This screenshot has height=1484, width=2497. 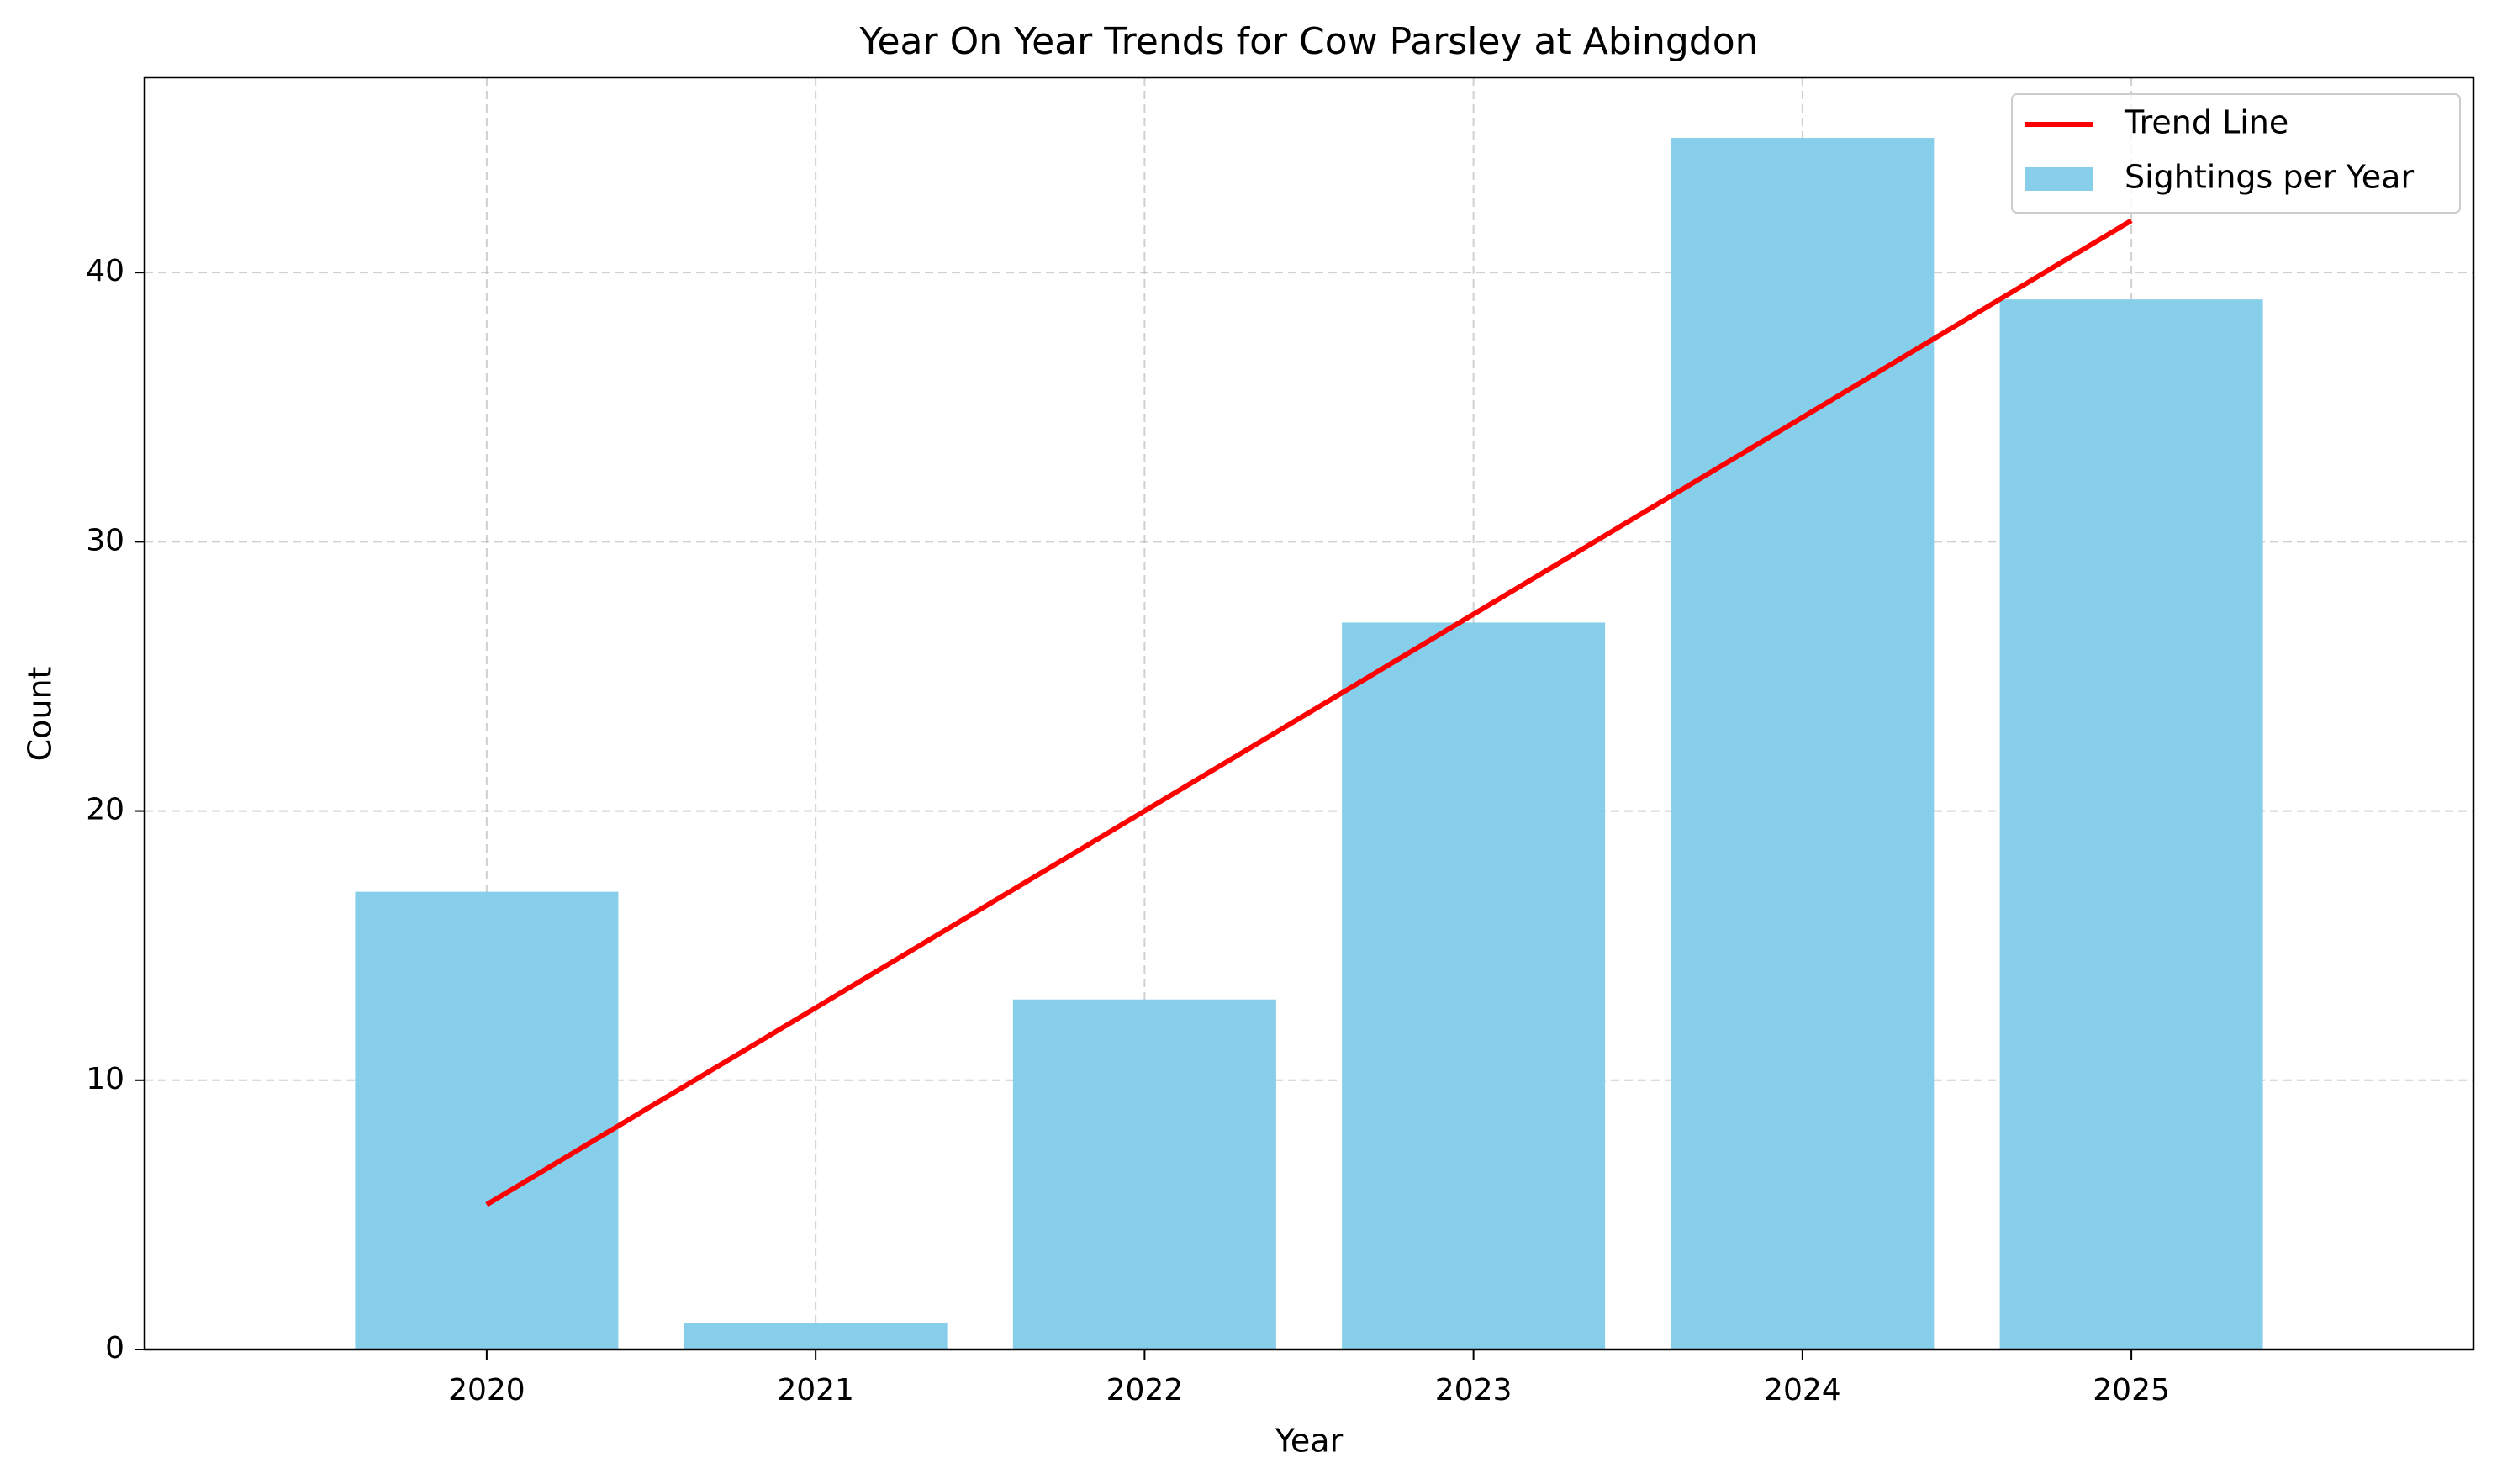 I want to click on bar-2021, so click(x=816, y=1335).